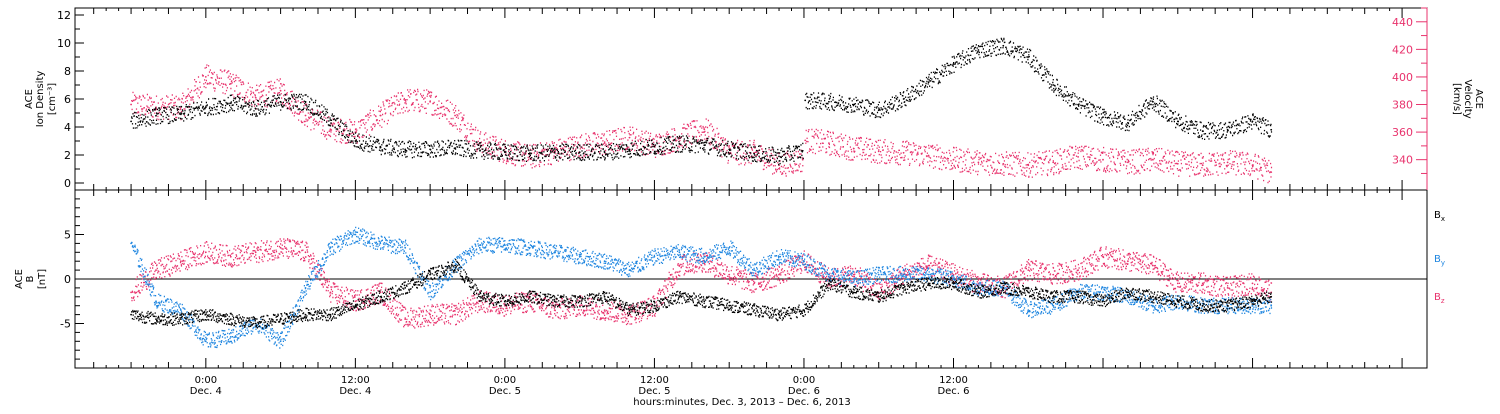  What do you see at coordinates (40, 99) in the screenshot?
I see `density-axis-label-line2: Ion Density` at bounding box center [40, 99].